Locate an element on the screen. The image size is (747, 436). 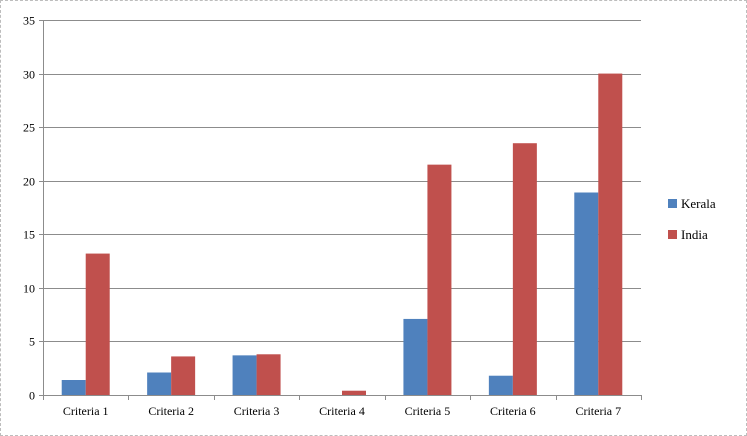
x-tick-label: Criteria 6 is located at coordinates (513, 411).